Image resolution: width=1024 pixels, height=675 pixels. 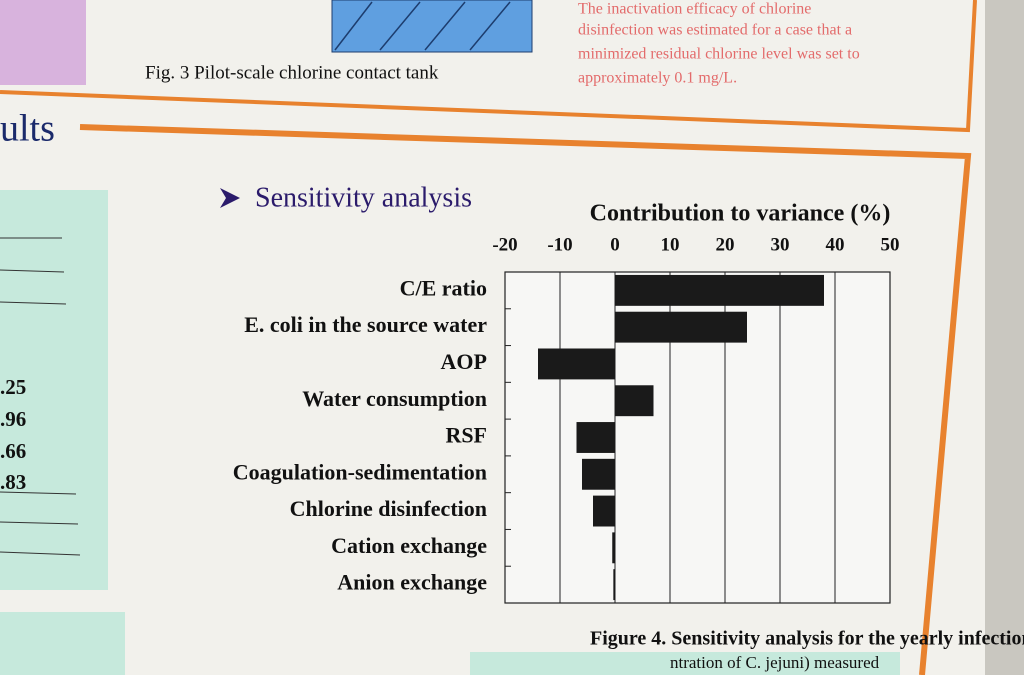 I want to click on y-tick-label: AOP, so click(x=464, y=361).